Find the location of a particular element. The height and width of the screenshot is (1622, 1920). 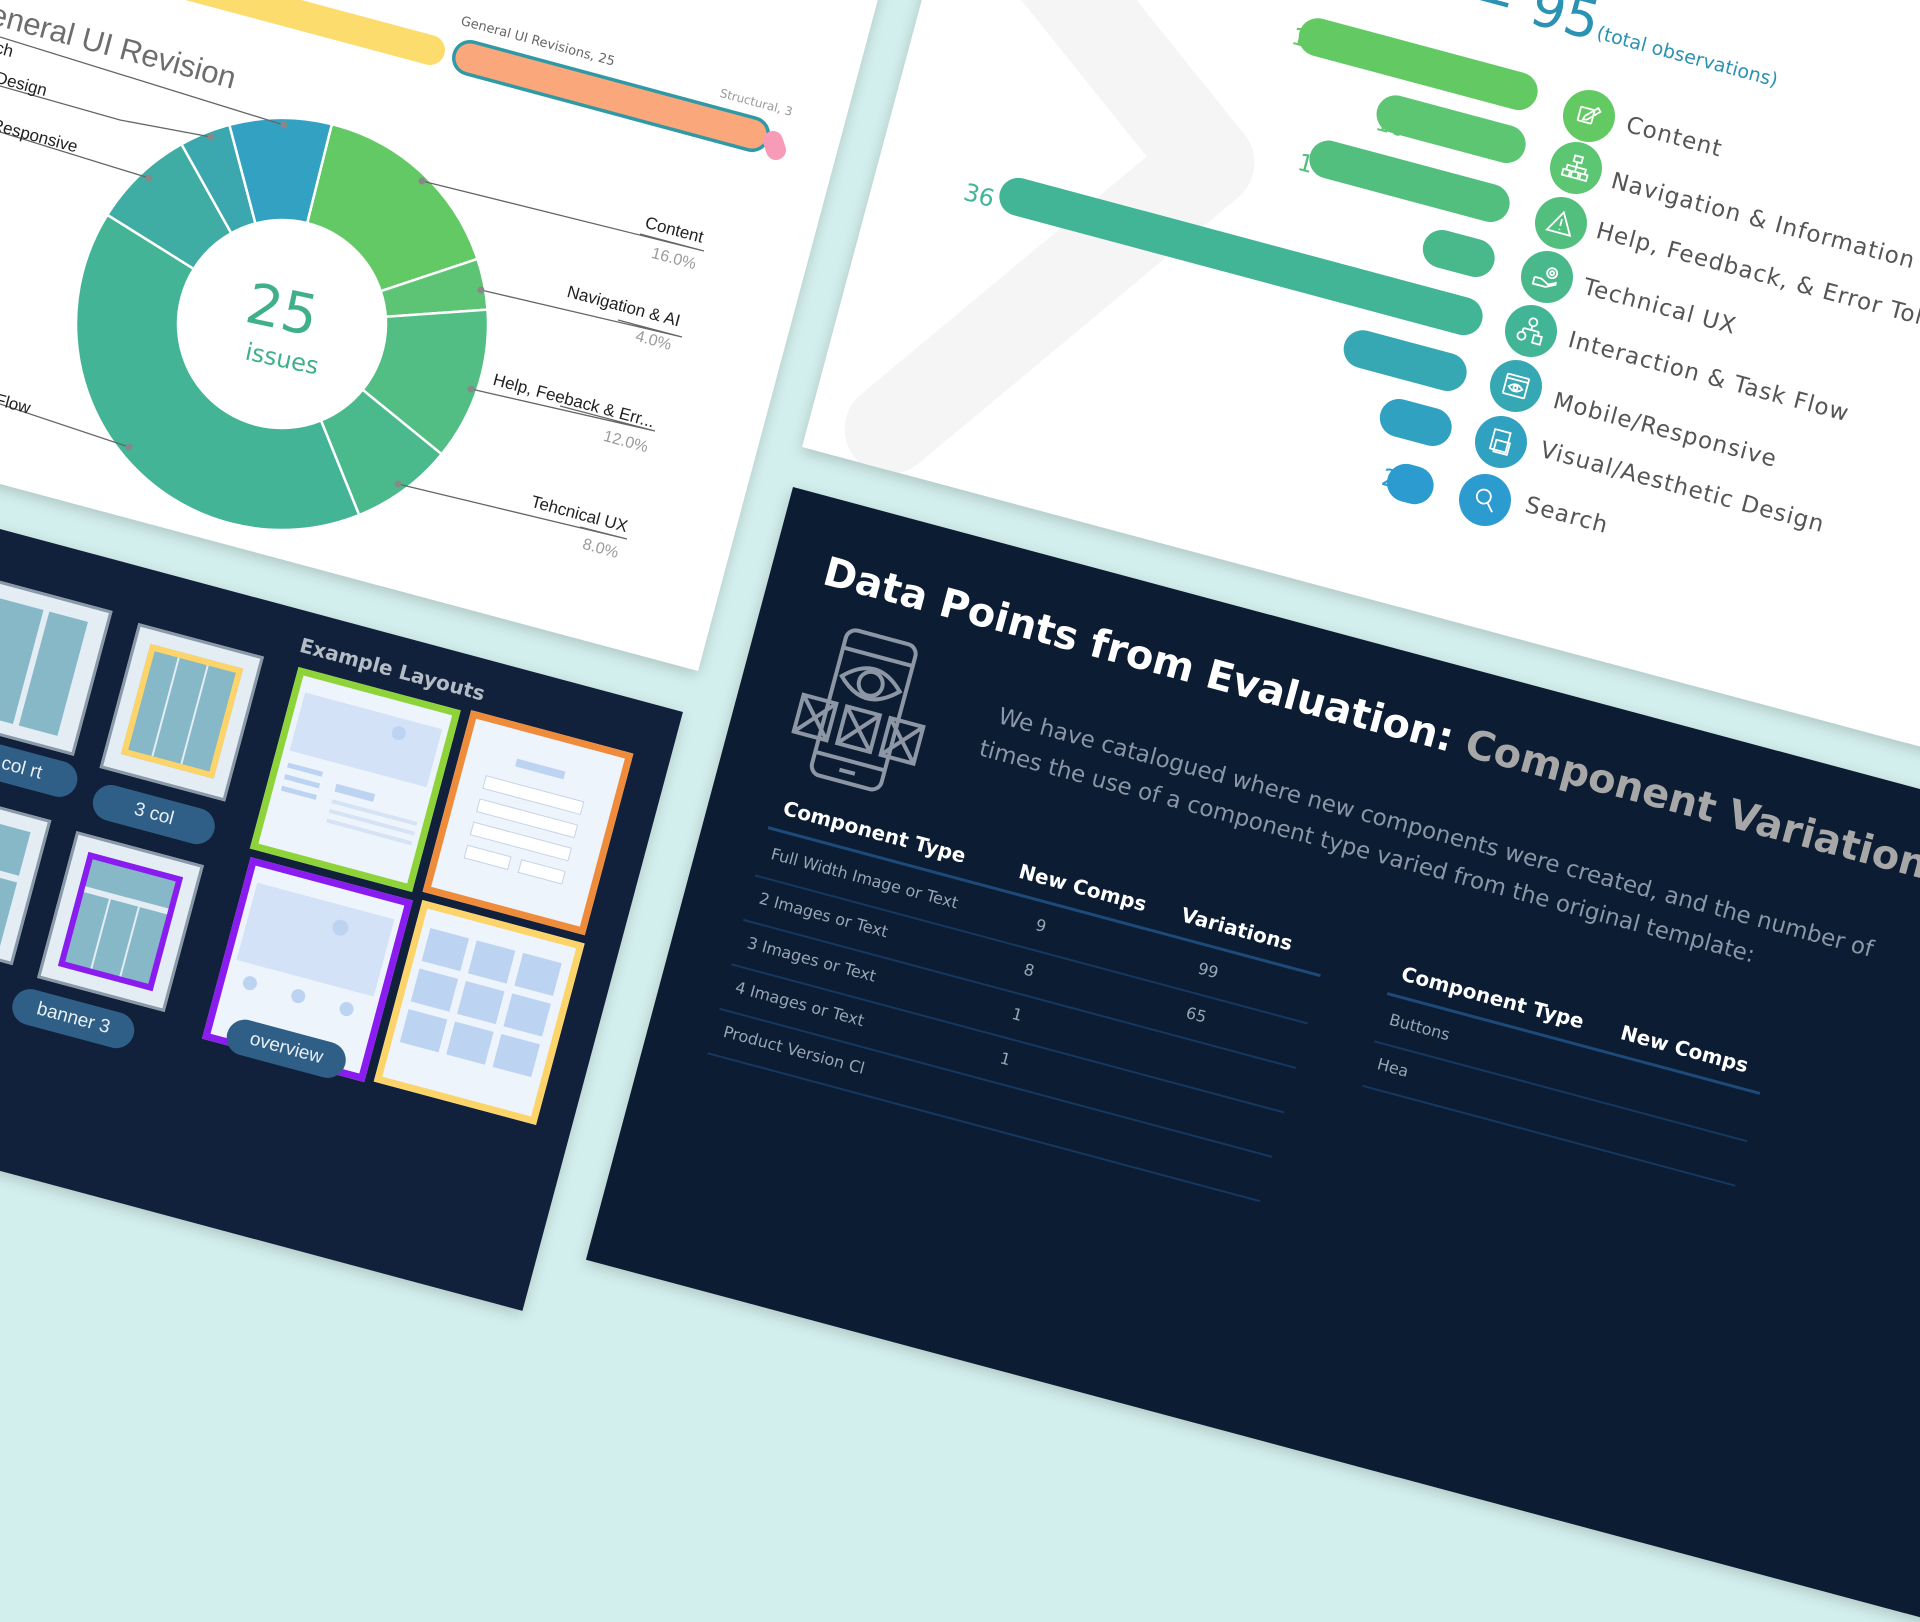

phone-eye-wireframe-icon is located at coordinates (858, 710).